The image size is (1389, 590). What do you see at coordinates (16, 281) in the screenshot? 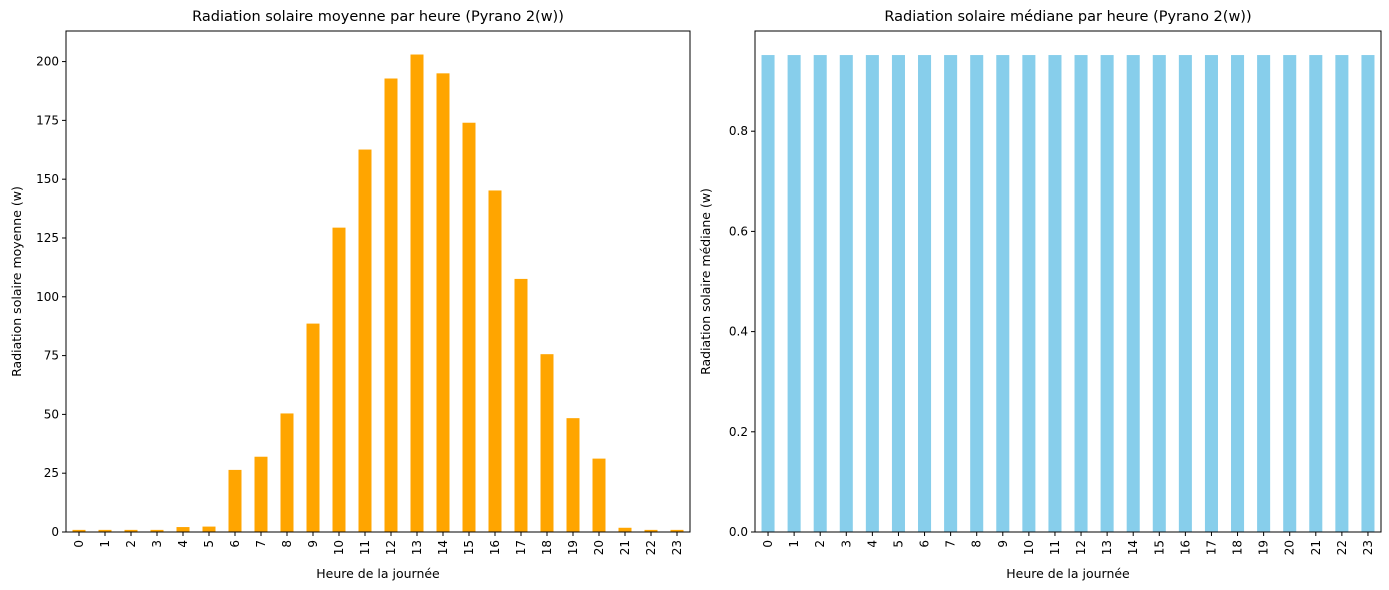
I see `y-axis-label: Radiation solaire moyenne (w)` at bounding box center [16, 281].